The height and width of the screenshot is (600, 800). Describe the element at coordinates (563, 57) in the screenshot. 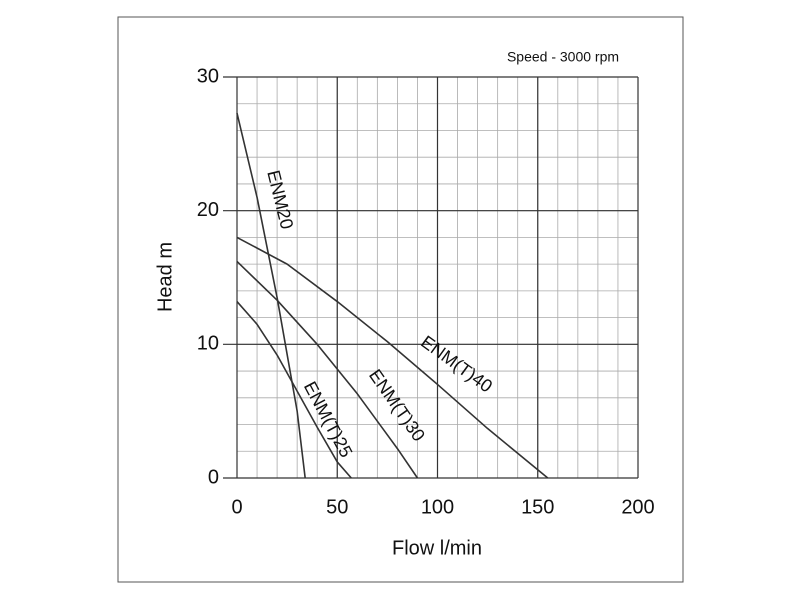

I see `annotation: Speed - 3000 rpm` at that location.